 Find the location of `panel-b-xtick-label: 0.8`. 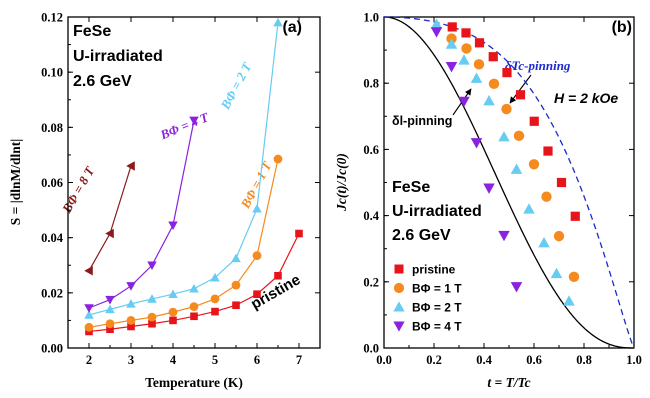

panel-b-xtick-label: 0.8 is located at coordinates (584, 360).